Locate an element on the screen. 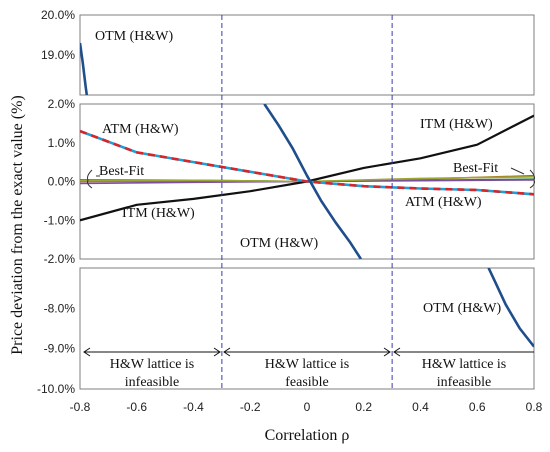 Image resolution: width=550 pixels, height=452 pixels. region-left-line1: H&W lattice is is located at coordinates (152, 364).